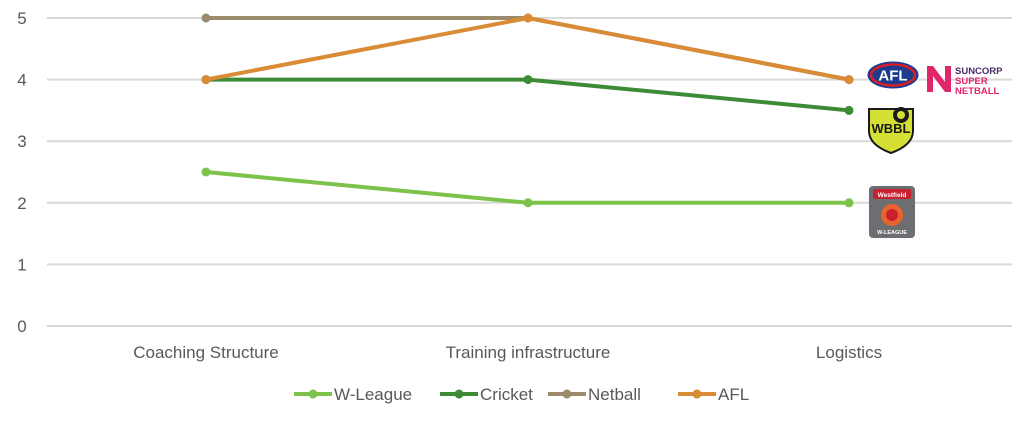 Image resolution: width=1024 pixels, height=426 pixels. I want to click on legend-label: AFL, so click(733, 394).